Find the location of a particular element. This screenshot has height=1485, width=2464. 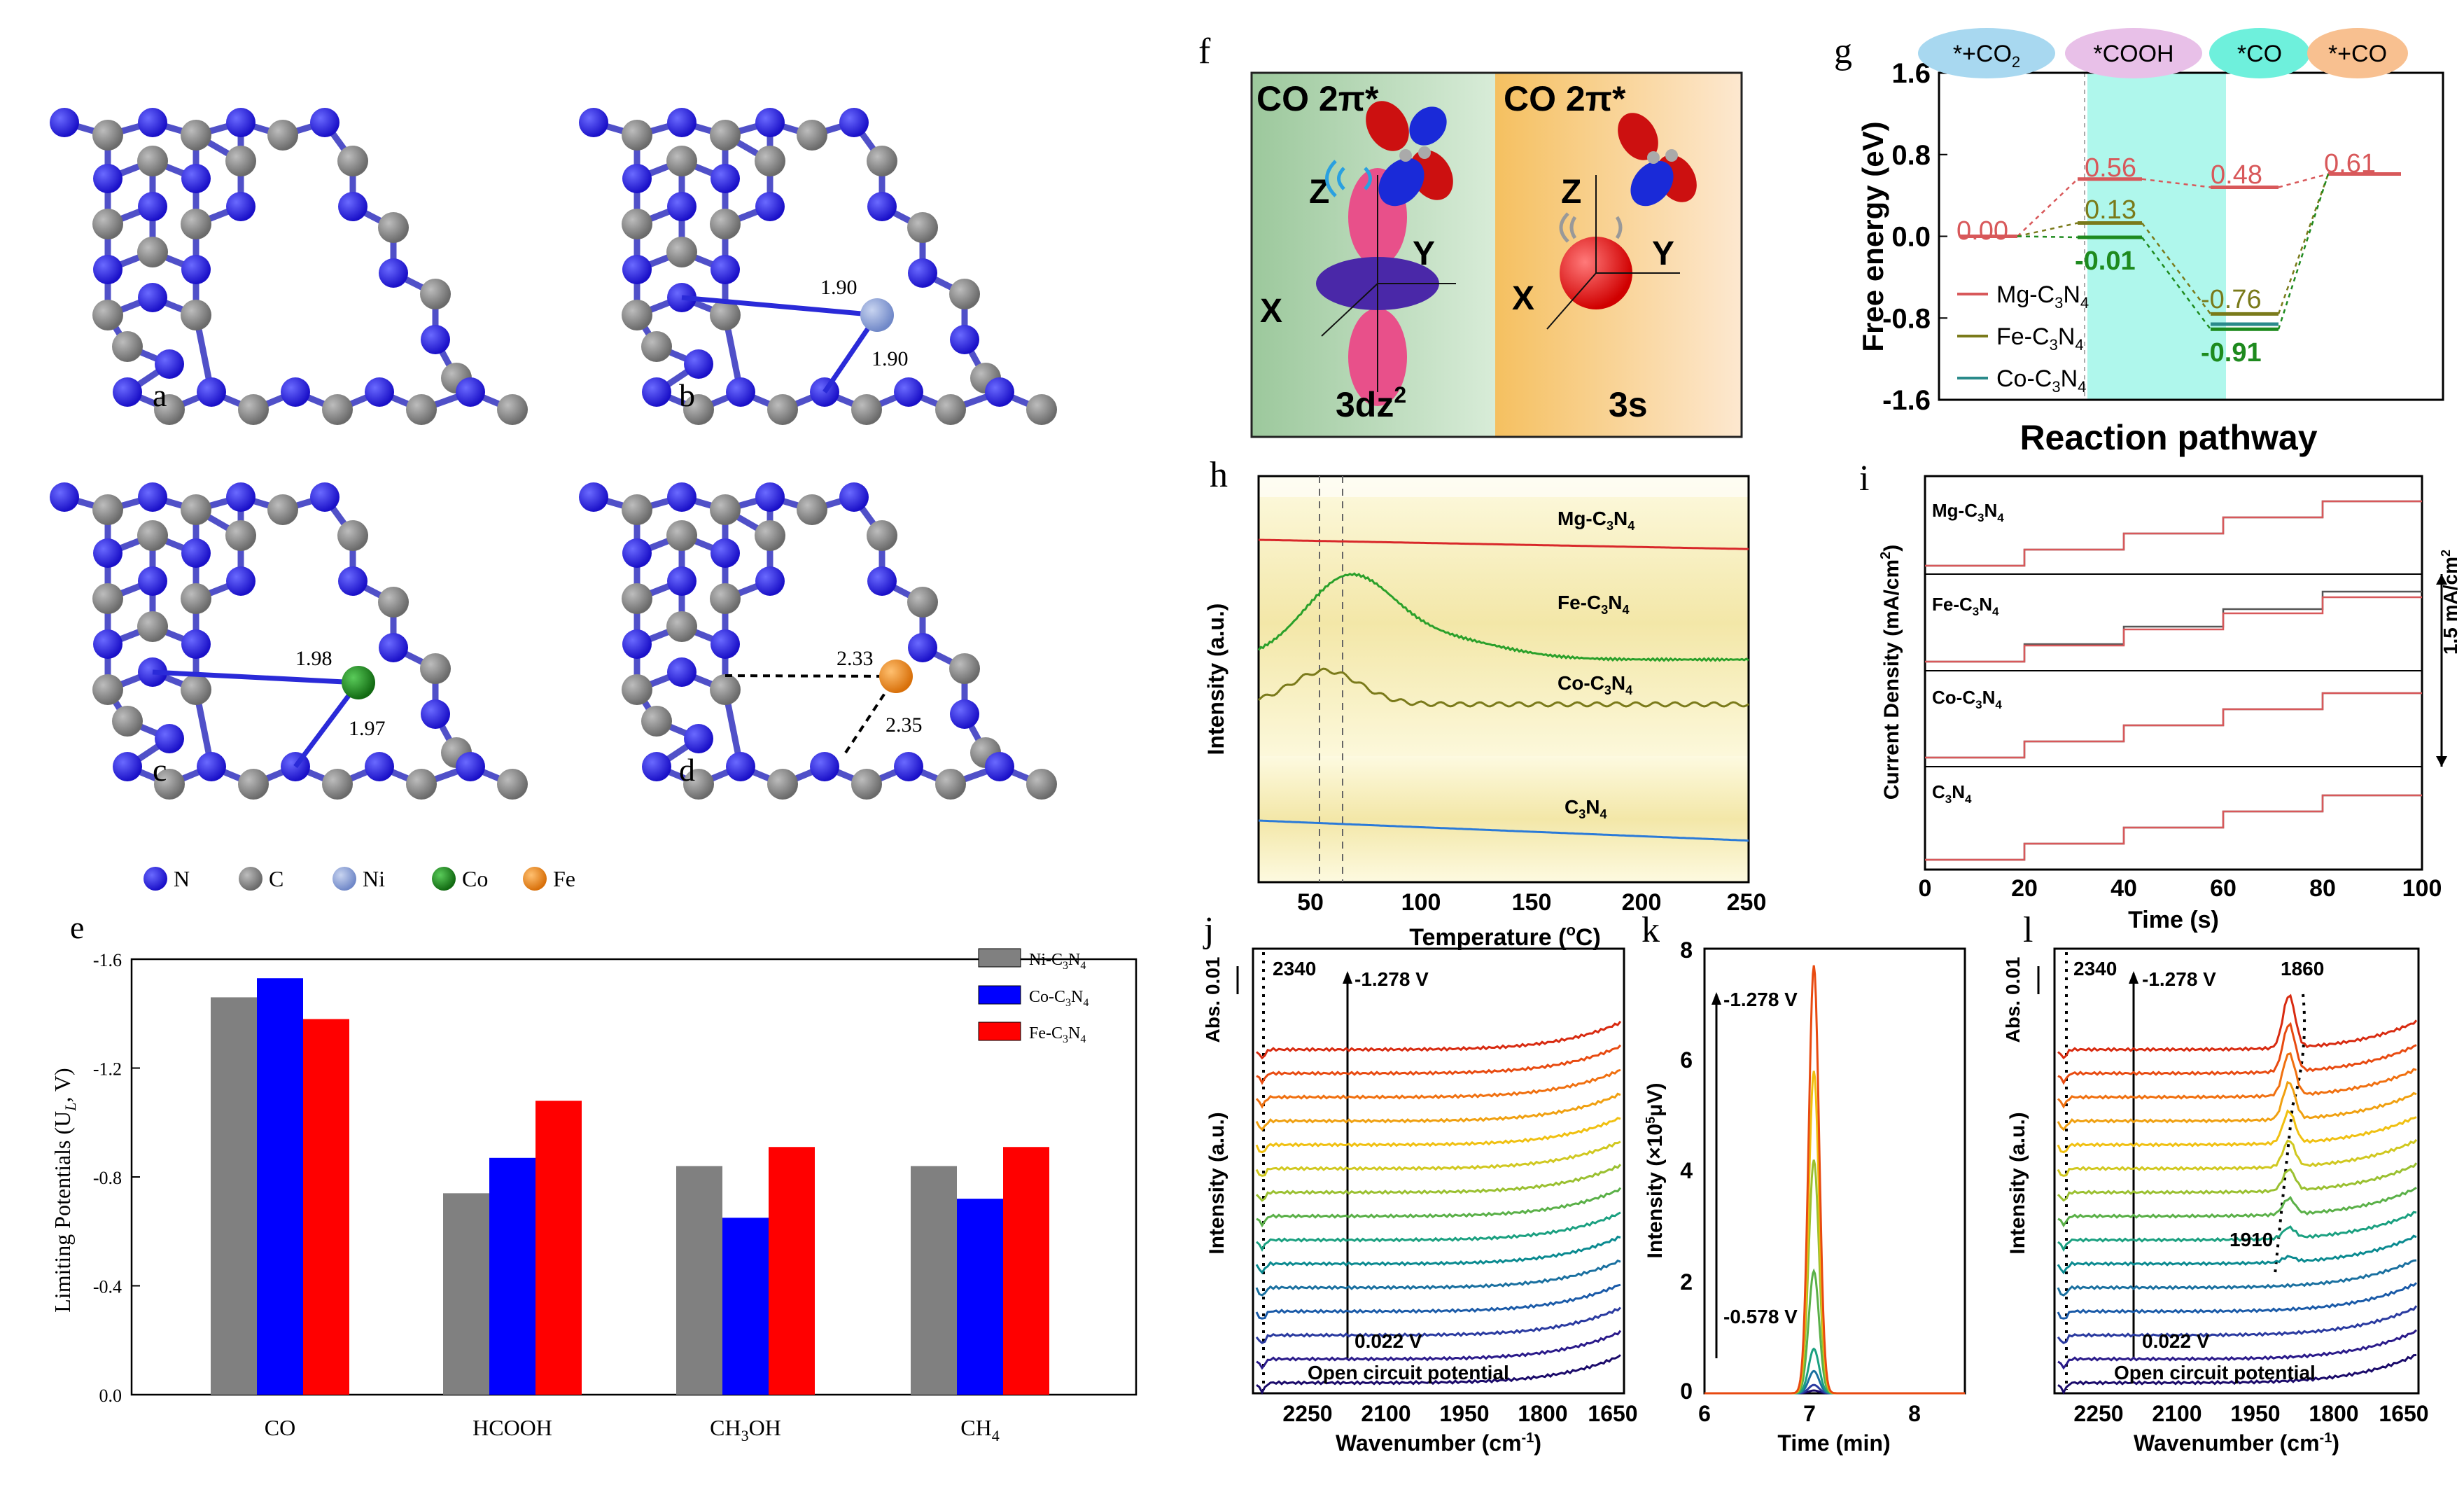

h-series-fe: Fe-C3N4 is located at coordinates (1594, 604).